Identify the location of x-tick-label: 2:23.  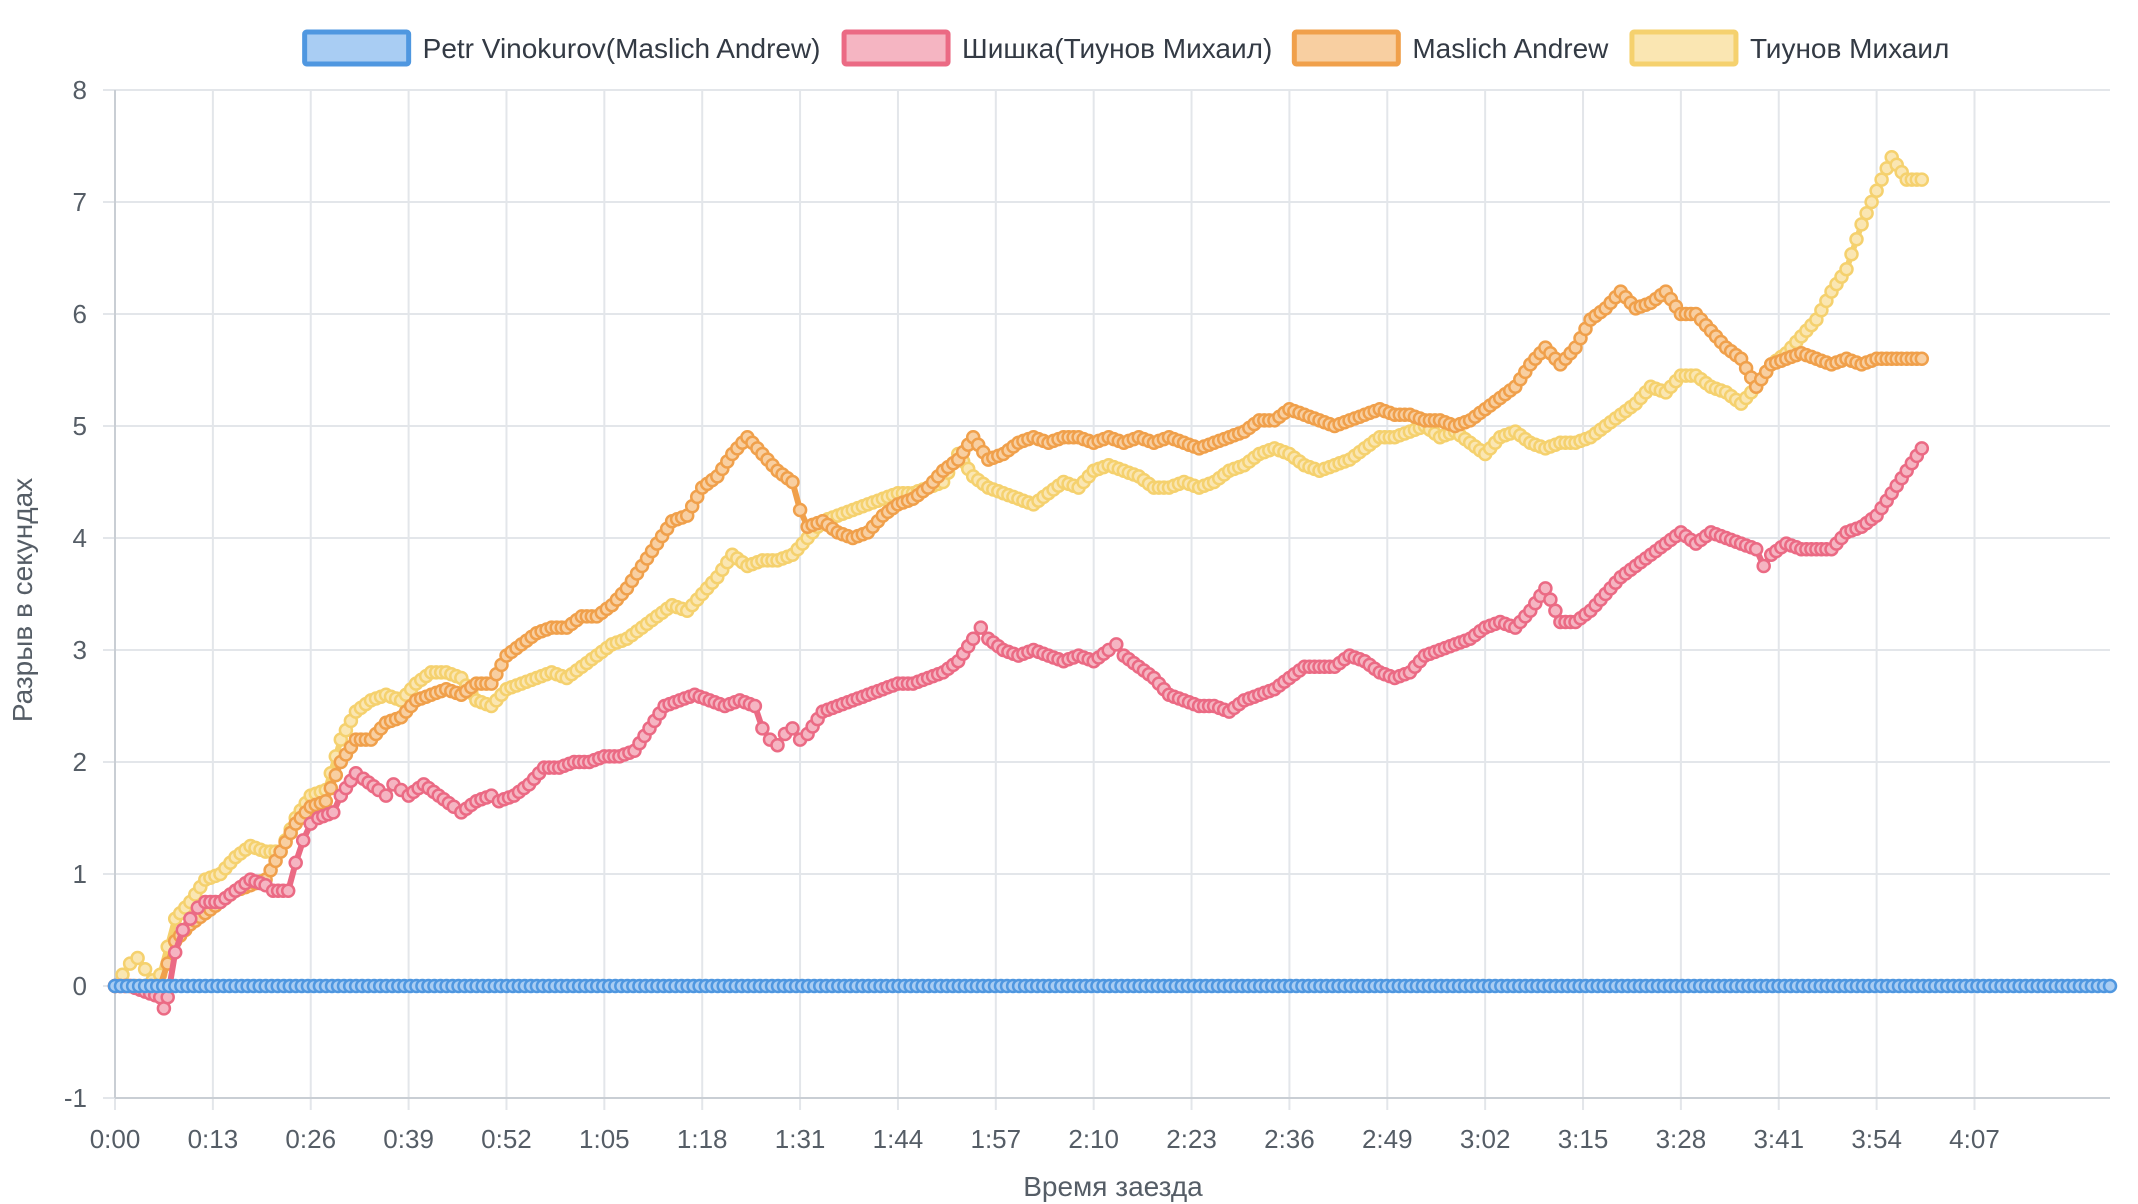
(1191, 1139).